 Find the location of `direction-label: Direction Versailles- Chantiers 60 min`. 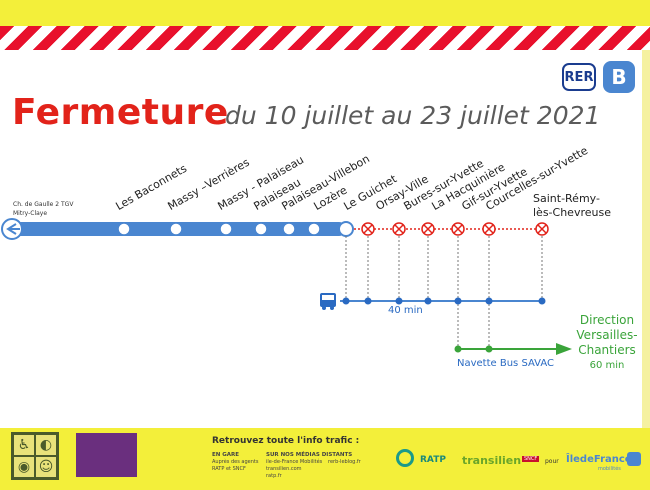

direction-label: Direction Versailles- Chantiers 60 min is located at coordinates (607, 343).